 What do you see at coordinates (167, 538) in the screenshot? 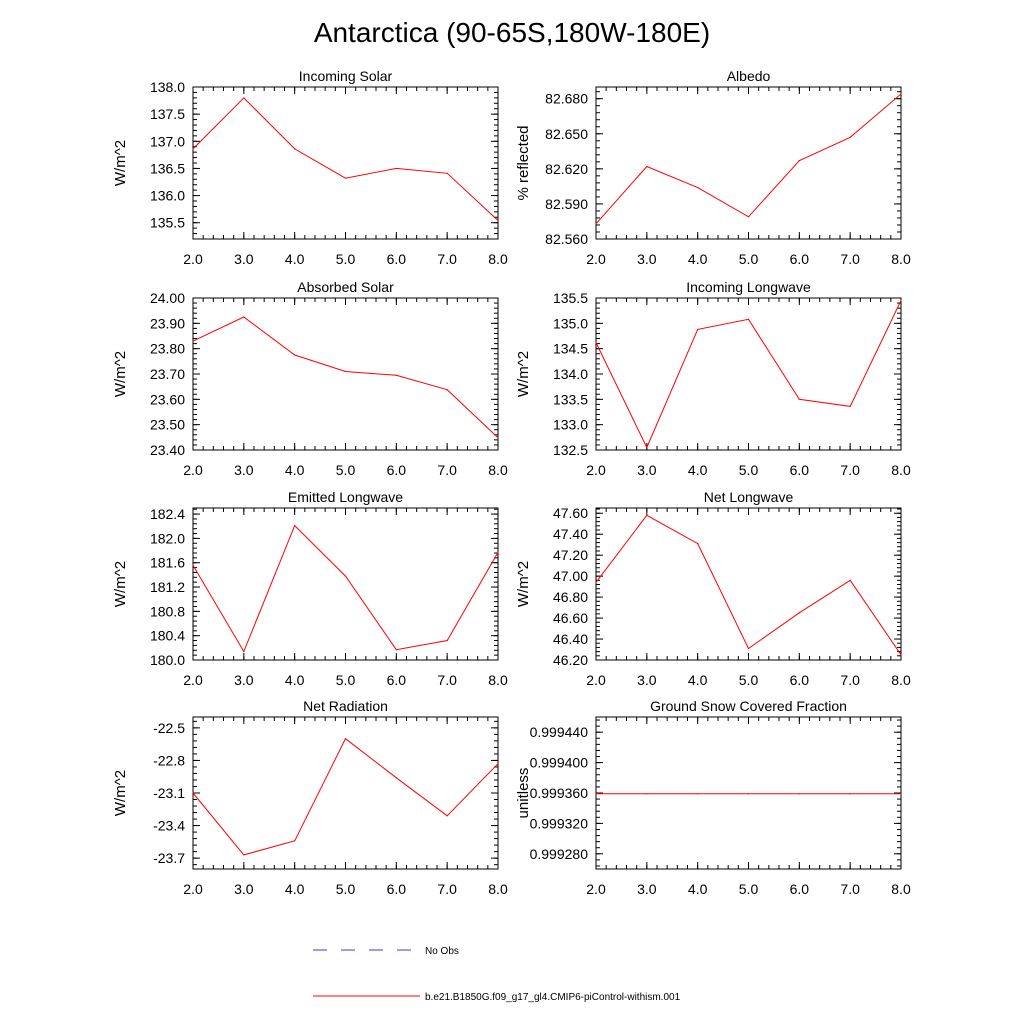
I see `y-tick-label: 182.0` at bounding box center [167, 538].